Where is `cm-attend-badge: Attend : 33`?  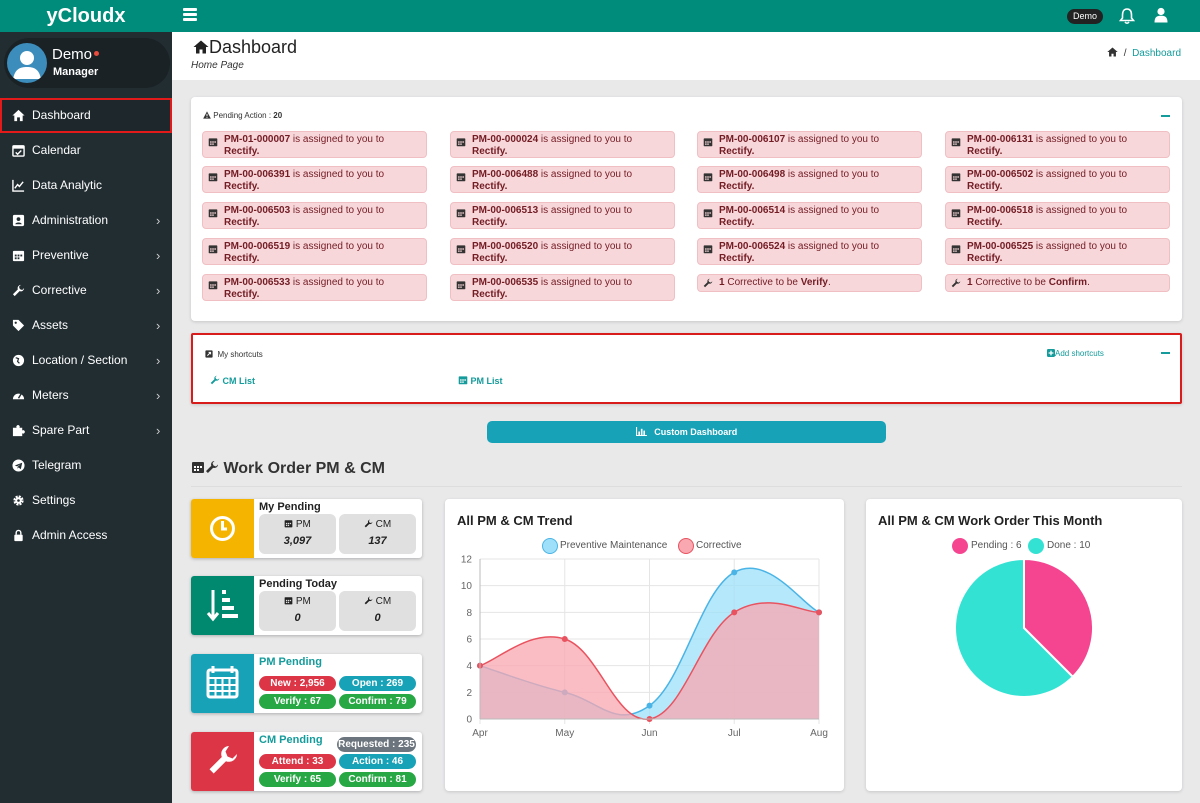 cm-attend-badge: Attend : 33 is located at coordinates (297, 761).